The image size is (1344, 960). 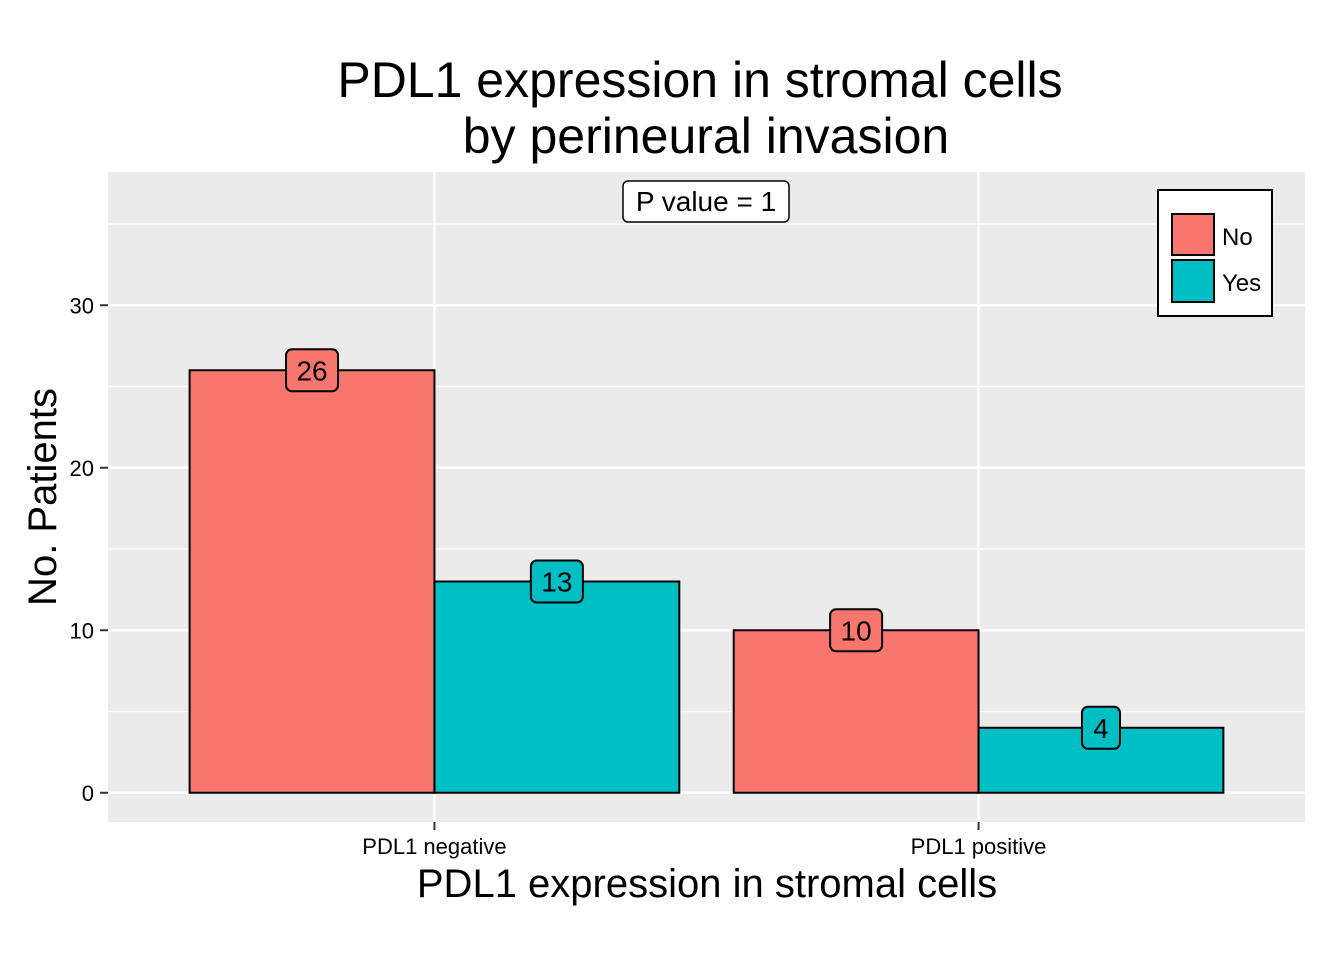 I want to click on legend-label-yes: Yes, so click(x=1241, y=283).